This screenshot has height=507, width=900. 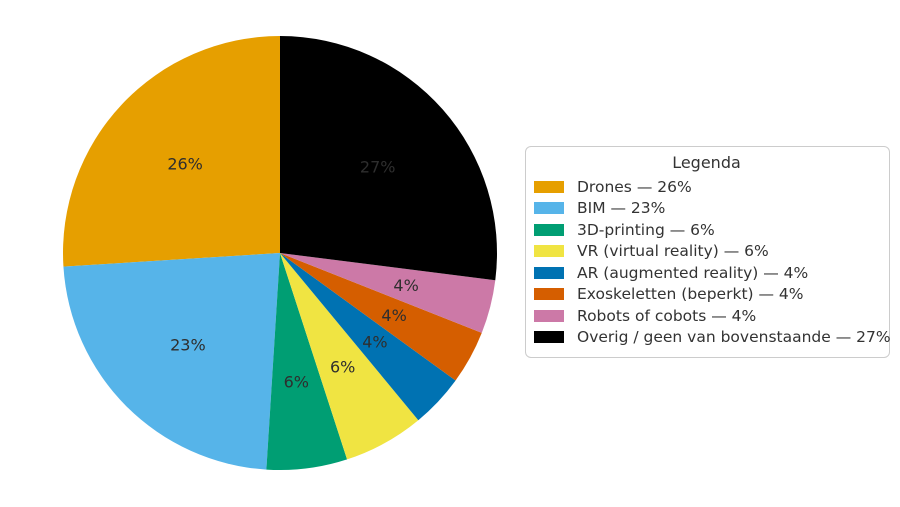 I want to click on pie-slice-overig-geen-van-bovenstaande, so click(x=389, y=158).